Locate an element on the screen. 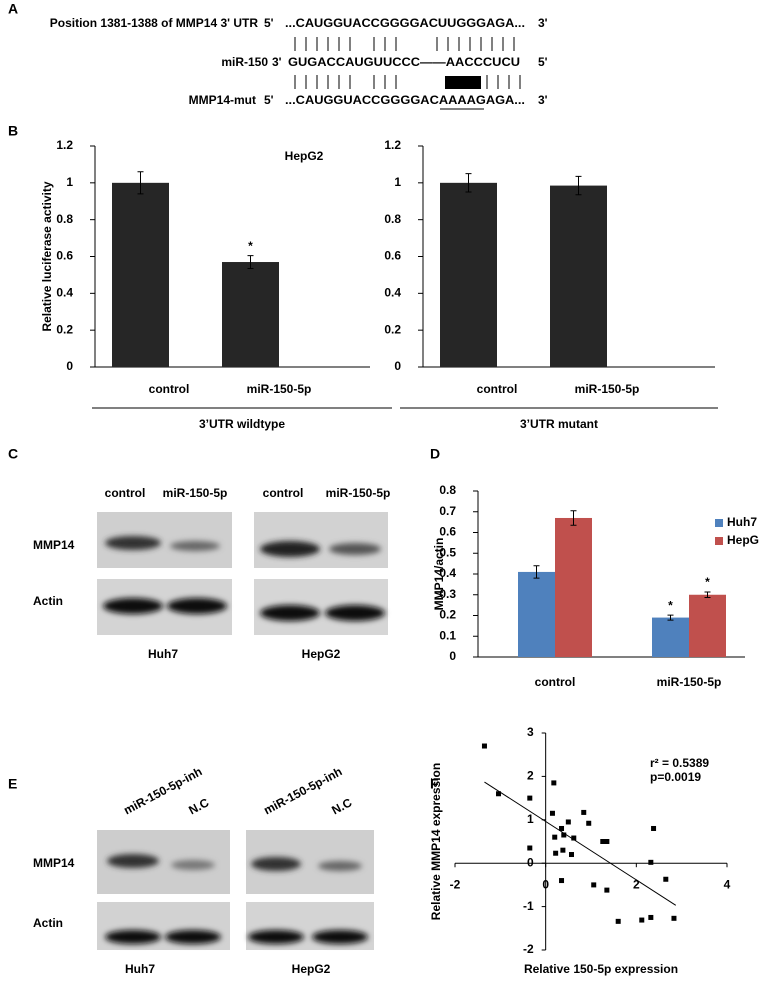 The image size is (759, 985). x-axis-label: 3’UTR wildtype is located at coordinates (242, 424).